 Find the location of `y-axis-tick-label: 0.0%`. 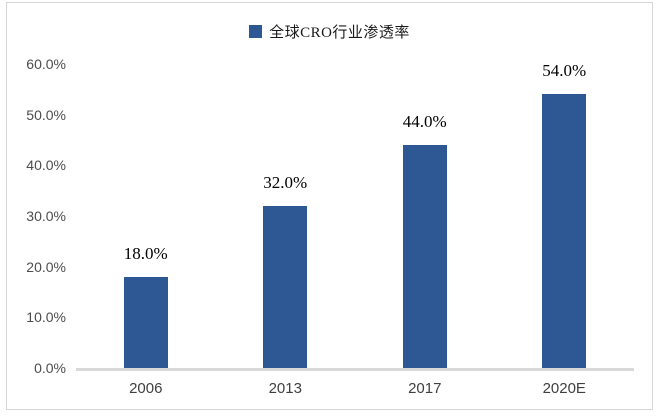

y-axis-tick-label: 0.0% is located at coordinates (50, 368).